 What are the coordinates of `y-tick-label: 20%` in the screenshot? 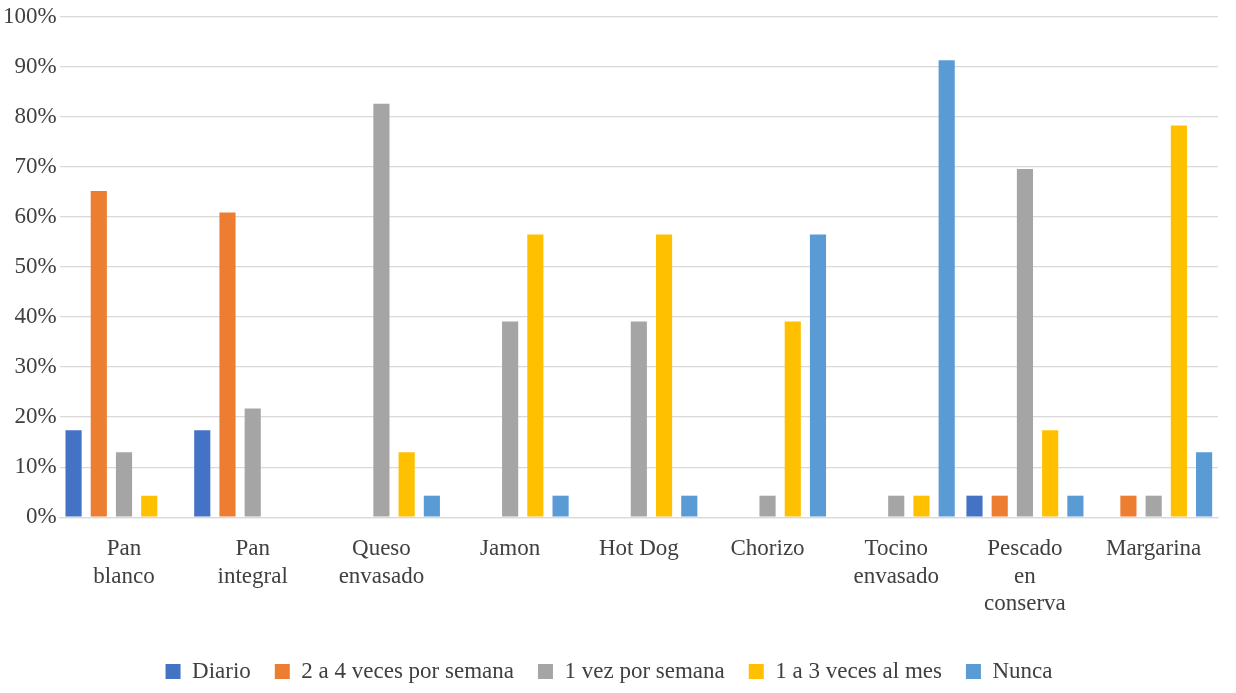 It's located at (35, 416).